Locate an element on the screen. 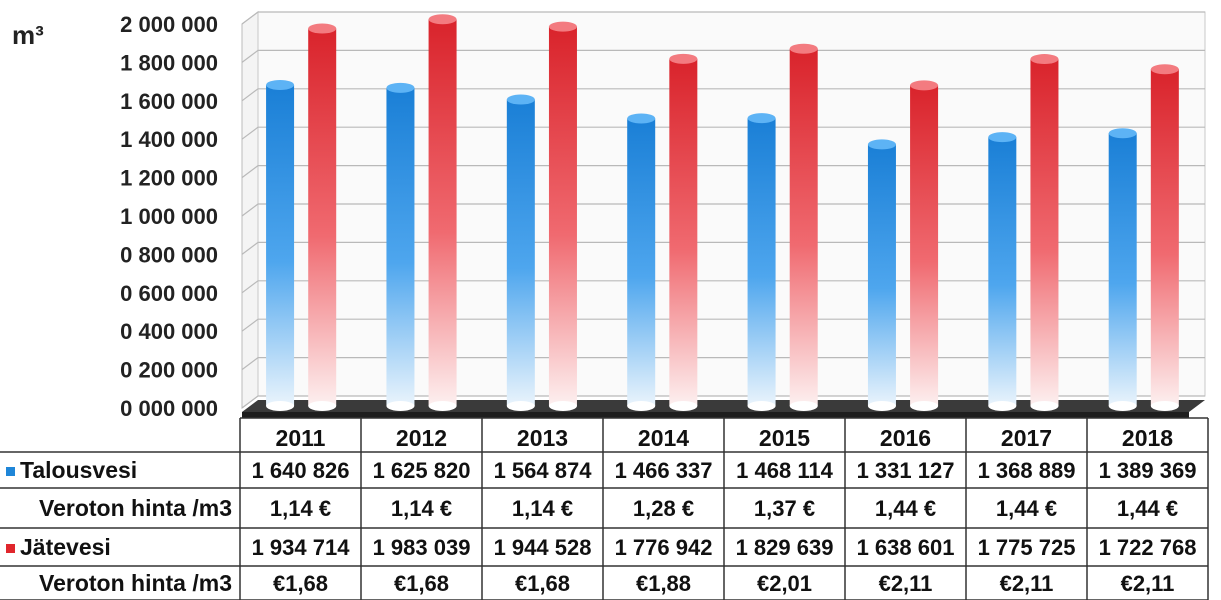  bar-talousvesi-2017 is located at coordinates (1002, 271).